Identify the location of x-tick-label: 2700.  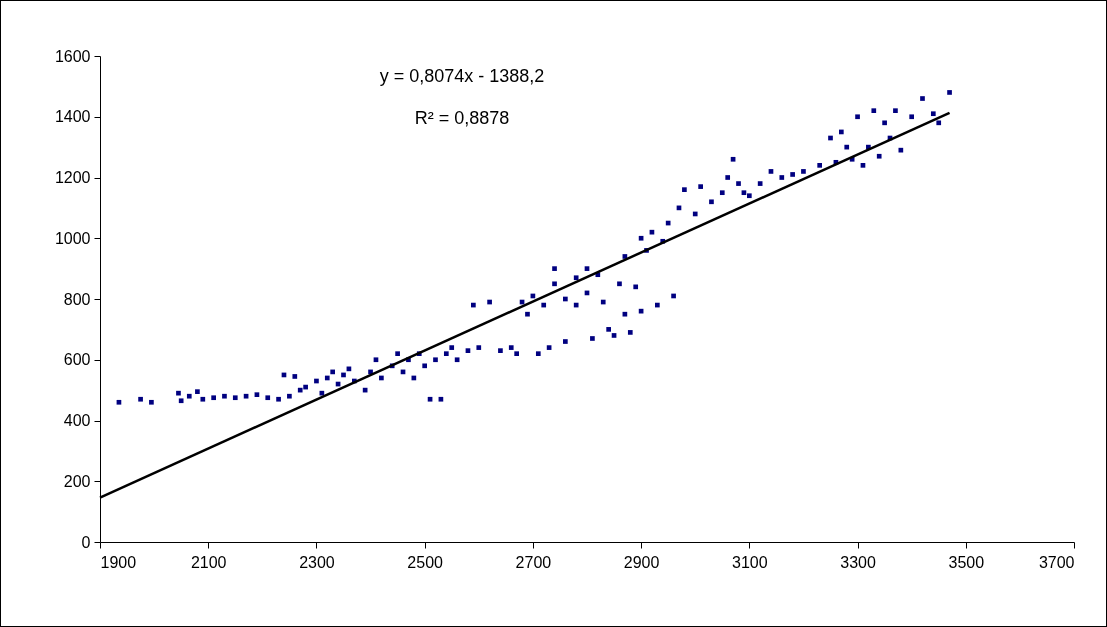
(533, 562).